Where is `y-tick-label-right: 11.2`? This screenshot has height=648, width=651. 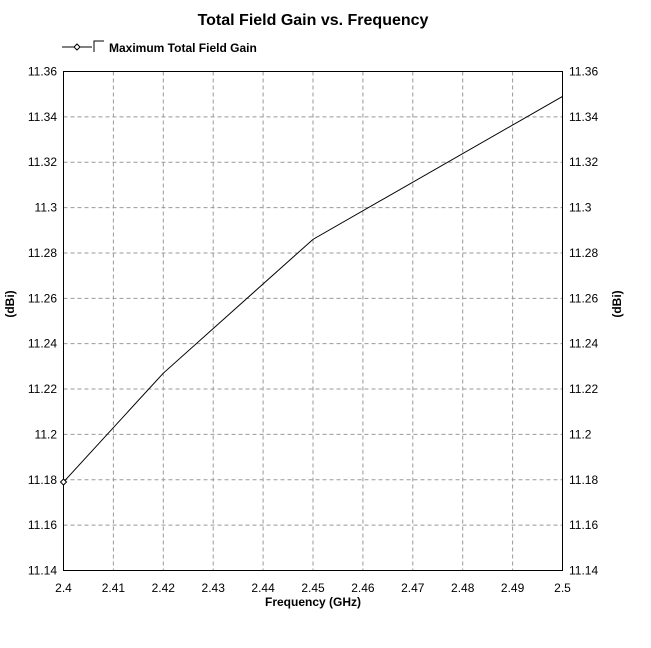
y-tick-label-right: 11.2 is located at coordinates (580, 434).